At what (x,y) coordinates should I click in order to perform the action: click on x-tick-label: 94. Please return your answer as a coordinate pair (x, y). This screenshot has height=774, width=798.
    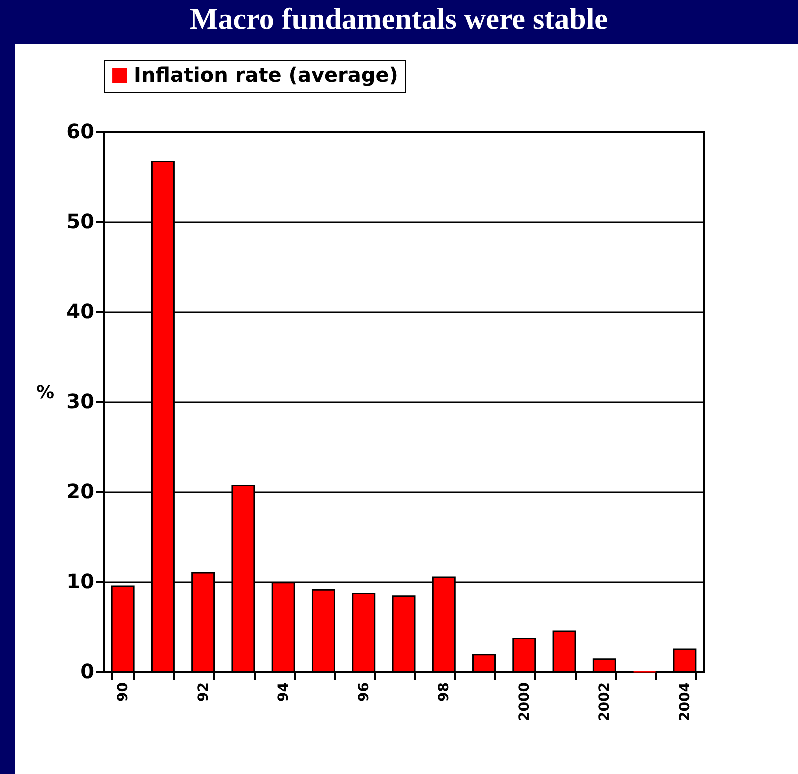
    Looking at the image, I should click on (284, 692).